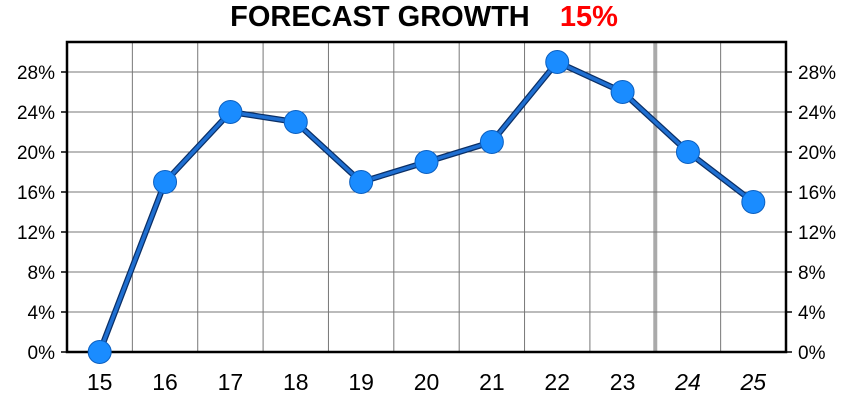 The image size is (848, 404). Describe the element at coordinates (361, 382) in the screenshot. I see `x-tick-label: 19` at that location.